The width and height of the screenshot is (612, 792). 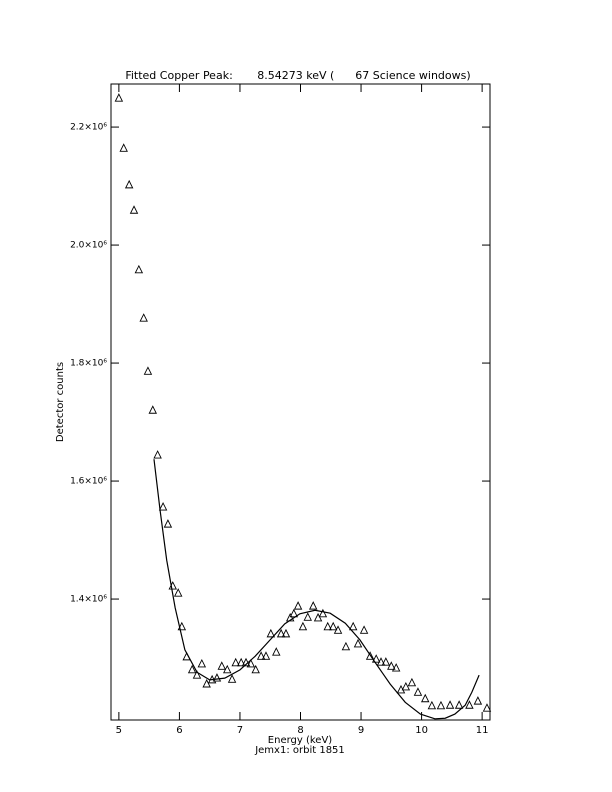 I want to click on x-axis-label: Energy (keV), so click(x=300, y=740).